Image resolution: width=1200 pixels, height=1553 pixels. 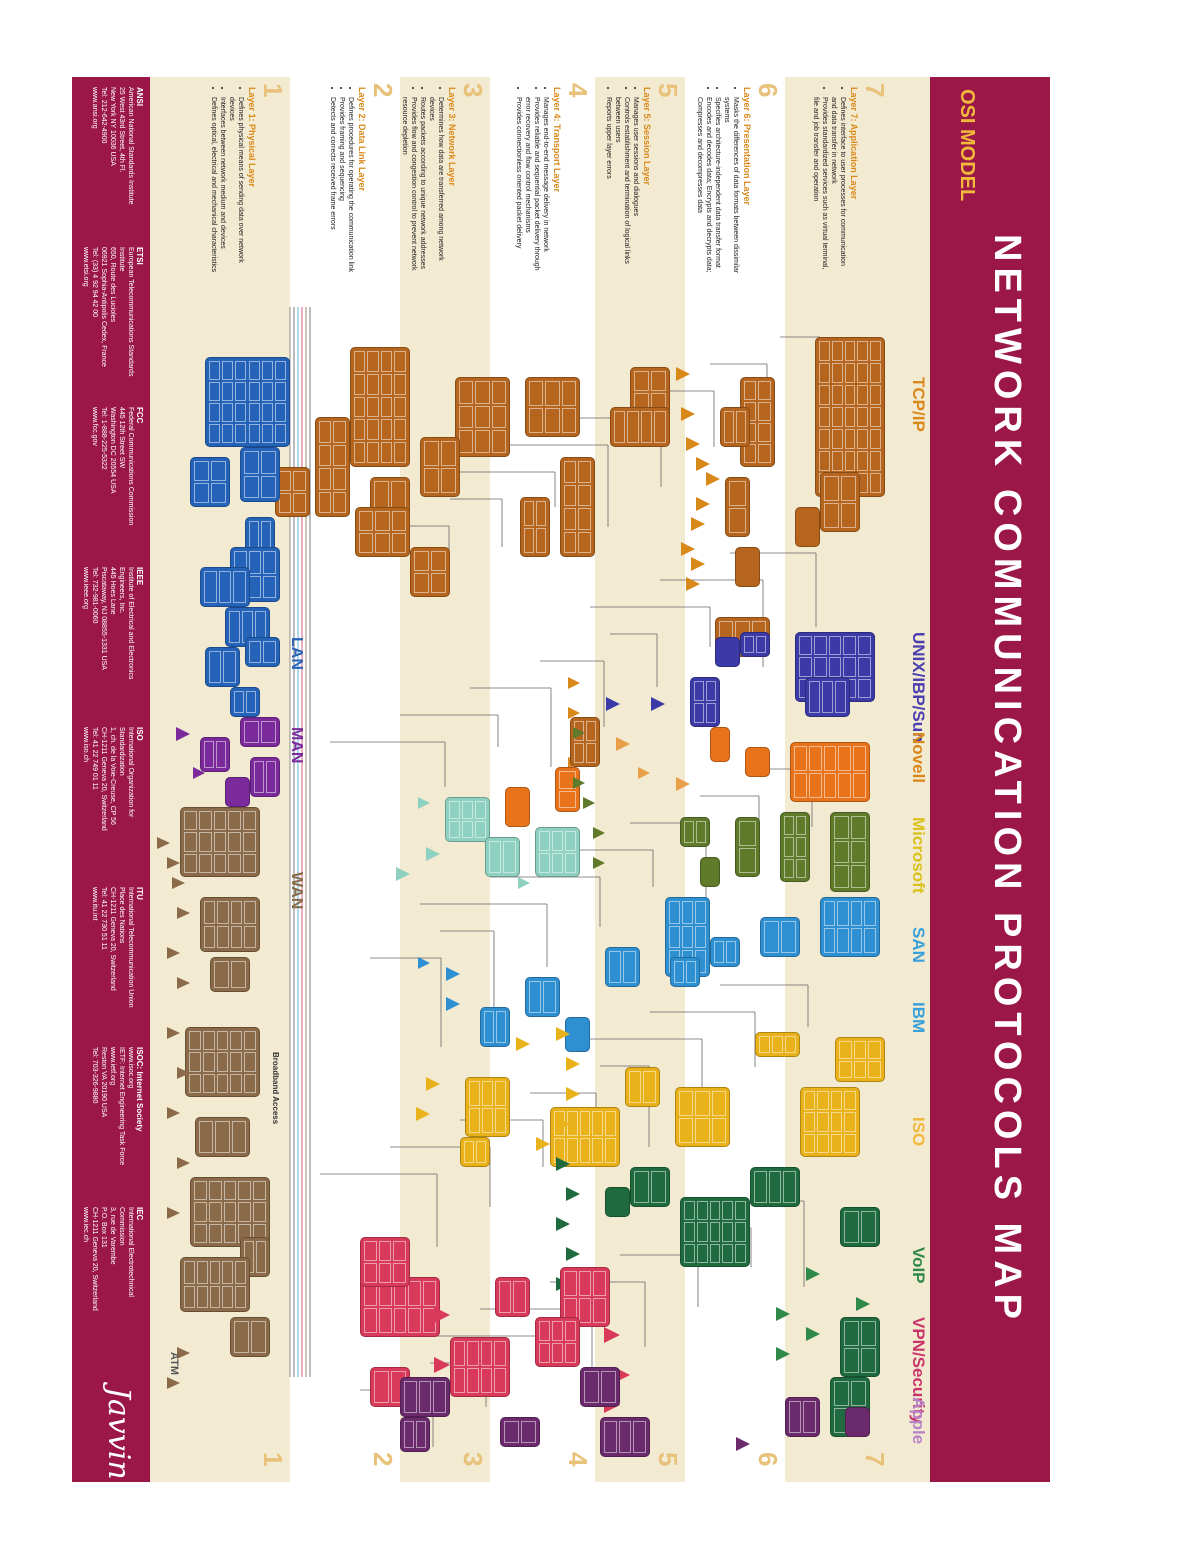 I want to click on org-detail: 06921 Sophia-Antipolis Cedex, France, so click(x=103, y=307).